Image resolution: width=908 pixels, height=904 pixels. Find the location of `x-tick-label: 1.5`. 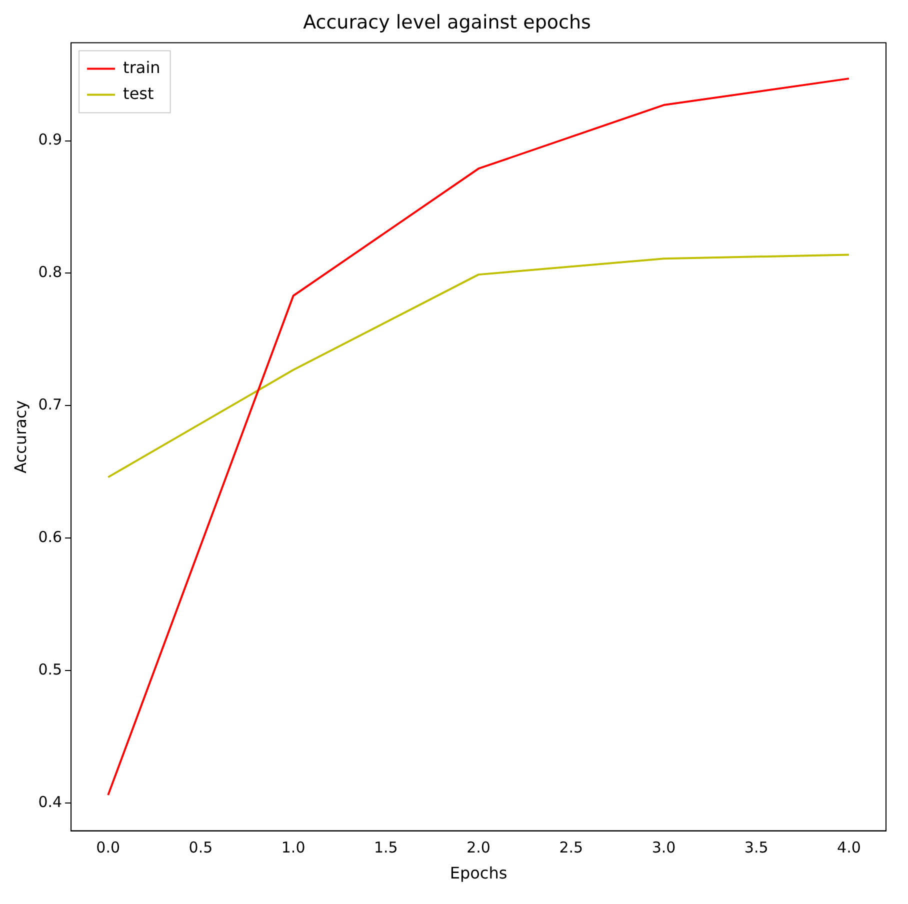

x-tick-label: 1.5 is located at coordinates (386, 847).